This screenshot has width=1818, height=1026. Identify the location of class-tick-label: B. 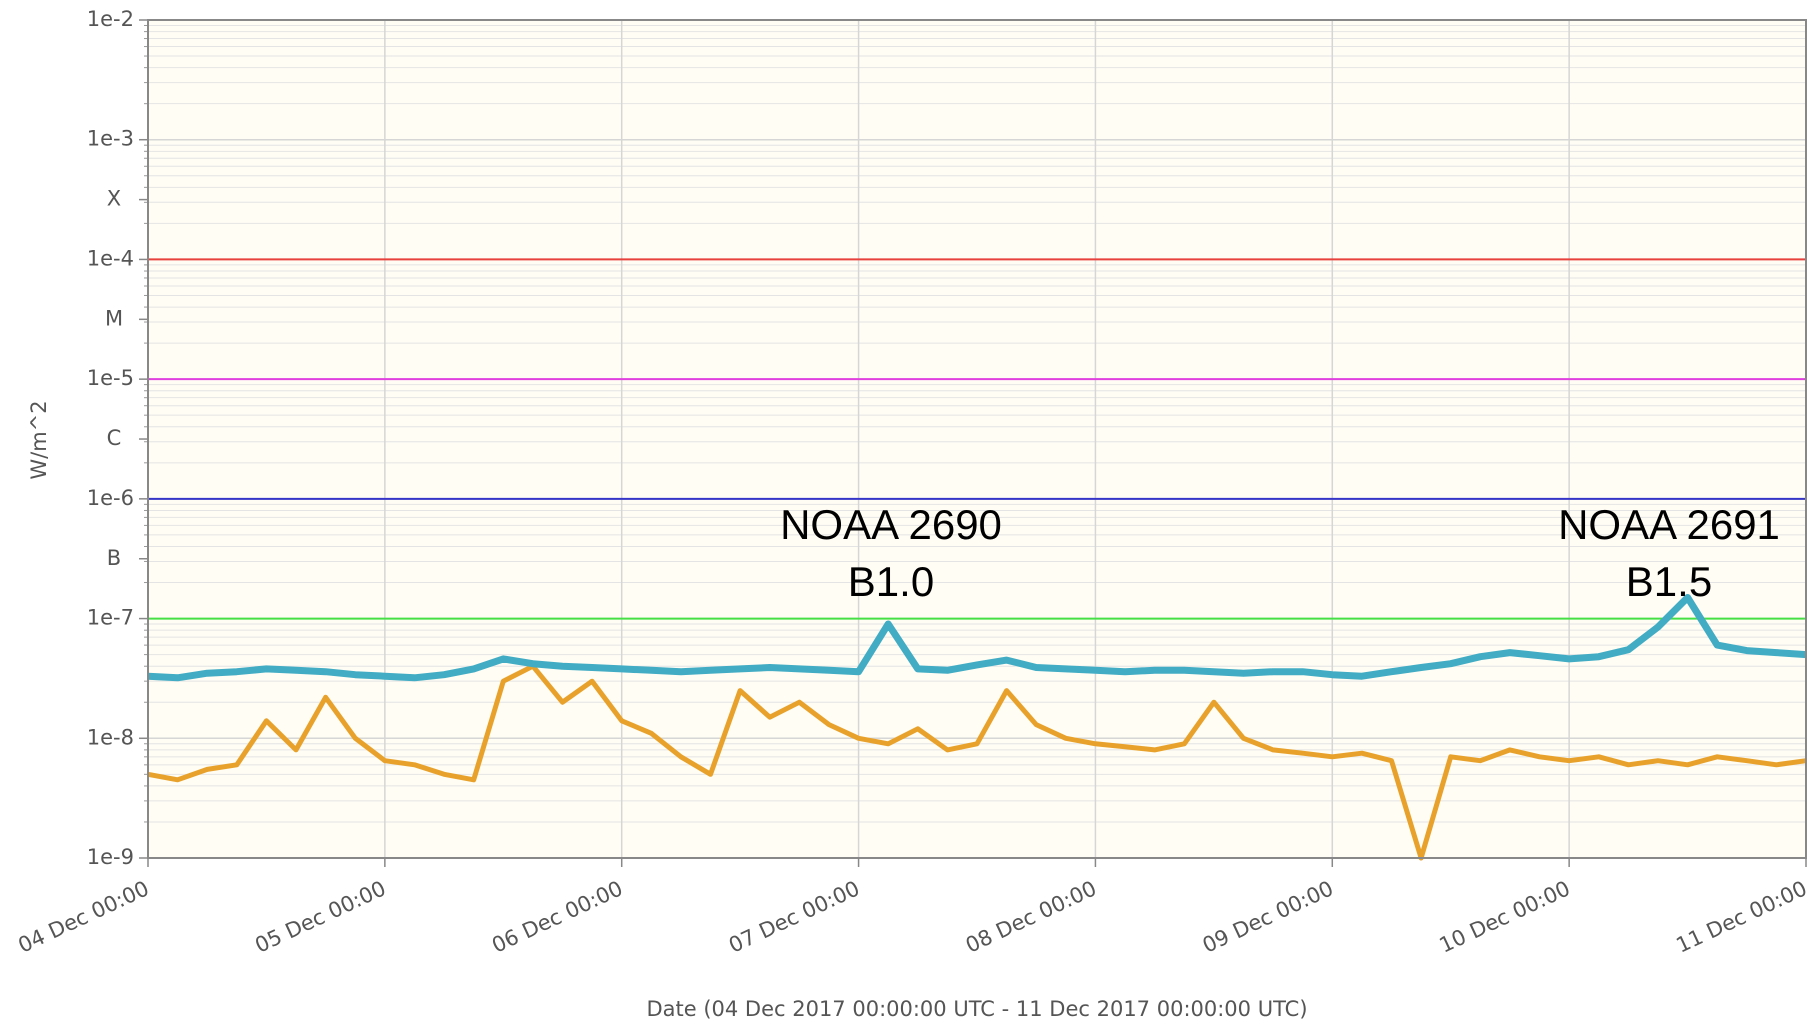
(114, 558).